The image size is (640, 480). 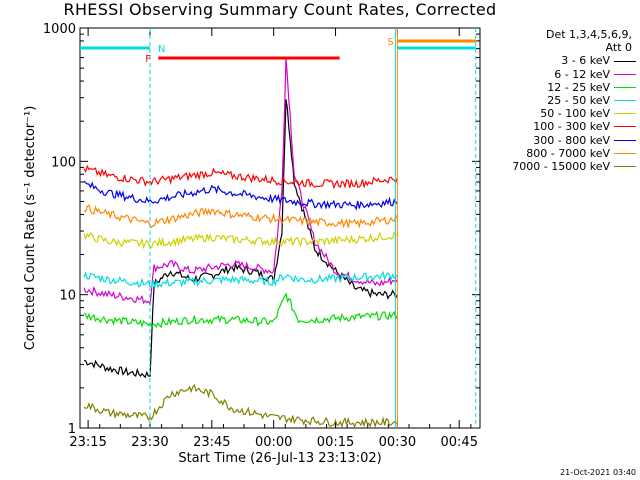 I want to click on y-axis-label: Corrected Count Rate (s⁻¹ detector⁻¹), so click(x=30, y=228).